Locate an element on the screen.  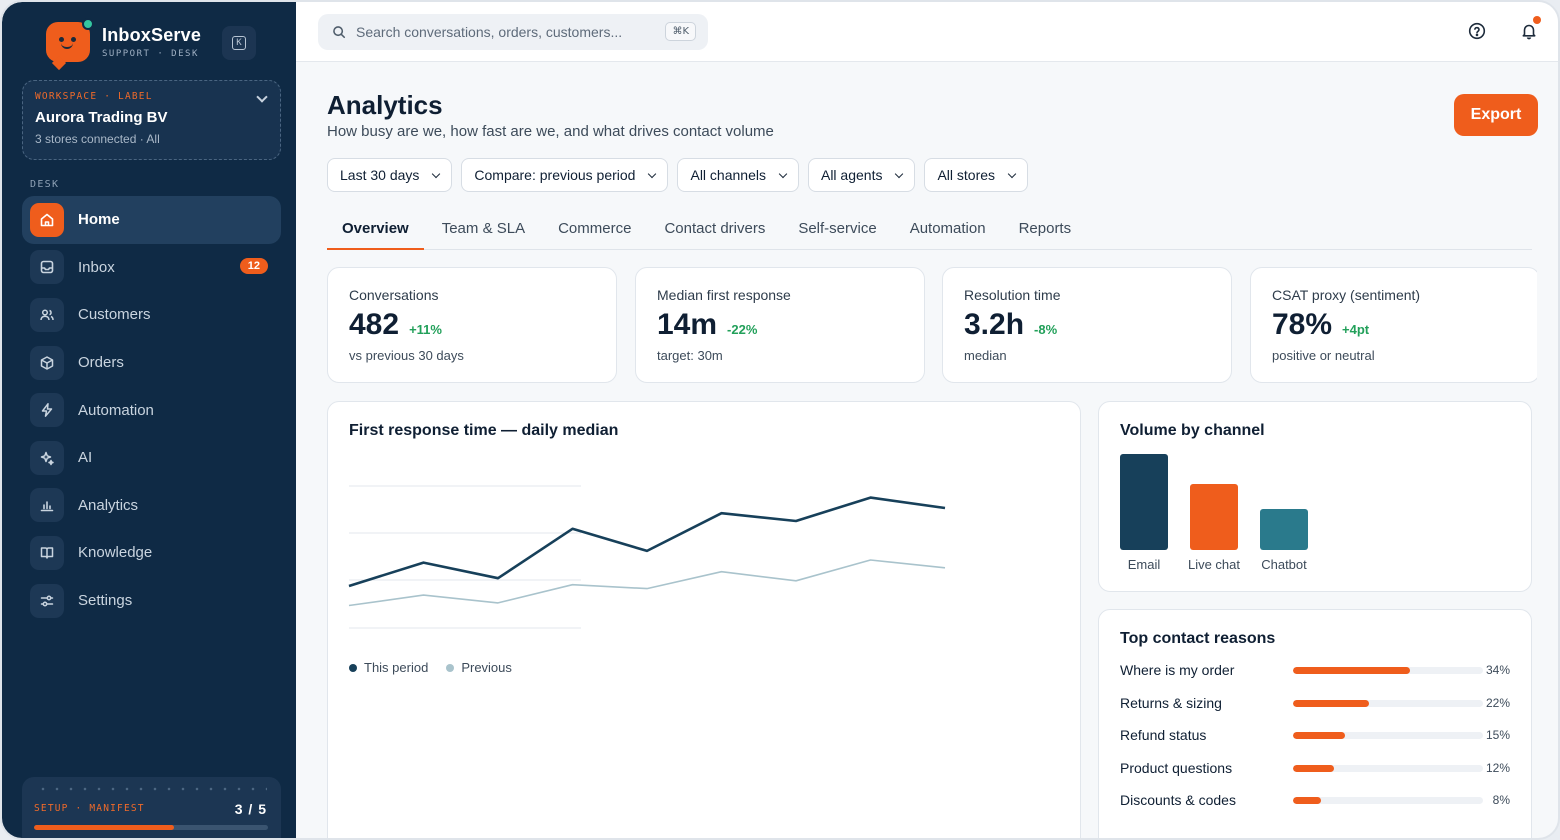
kpi-label: Resolution time is located at coordinates (1012, 295).